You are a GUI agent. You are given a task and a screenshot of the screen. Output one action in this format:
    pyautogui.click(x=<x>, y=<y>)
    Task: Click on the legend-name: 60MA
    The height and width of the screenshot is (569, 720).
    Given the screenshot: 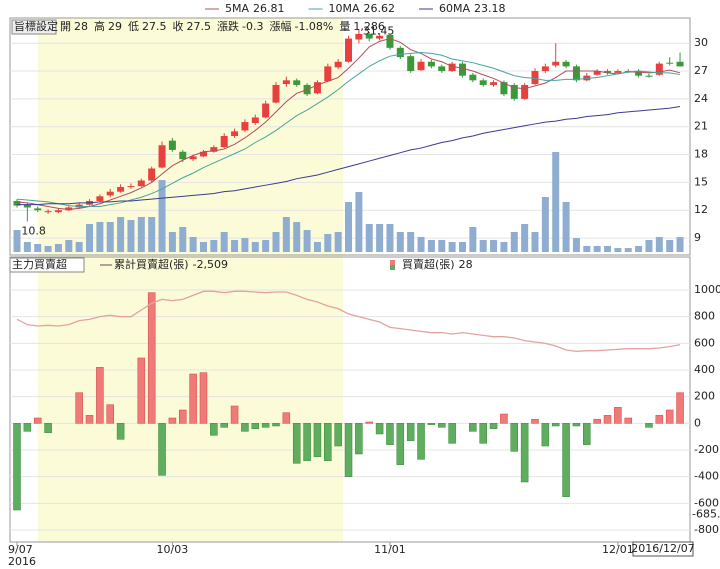 What is the action you would take?
    pyautogui.click(x=454, y=8)
    